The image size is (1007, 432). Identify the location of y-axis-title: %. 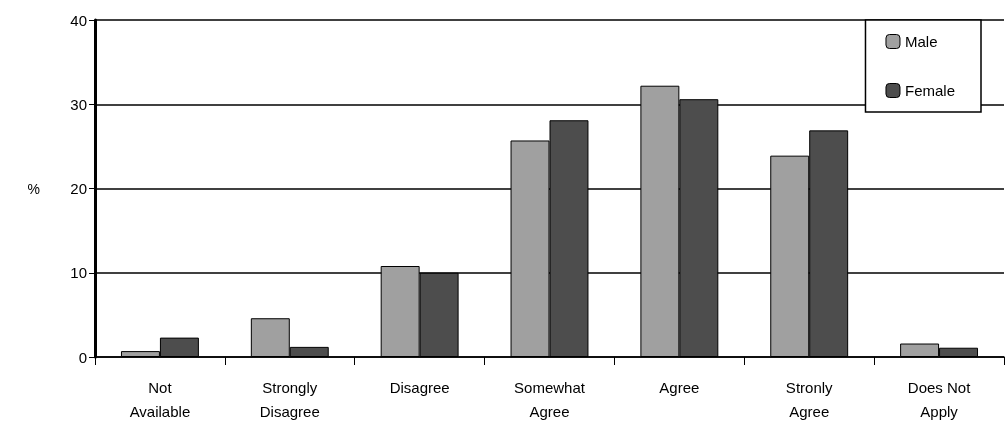
(33, 188).